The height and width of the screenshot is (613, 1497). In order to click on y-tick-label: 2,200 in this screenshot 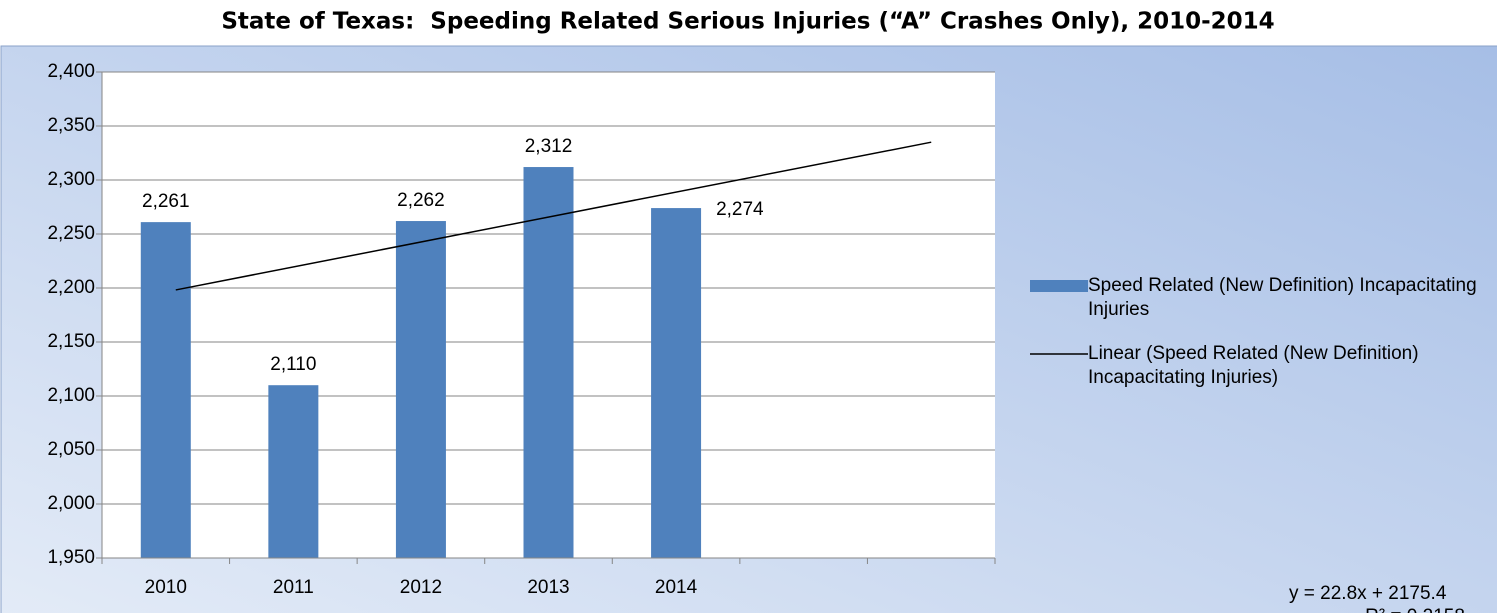, I will do `click(71, 287)`.